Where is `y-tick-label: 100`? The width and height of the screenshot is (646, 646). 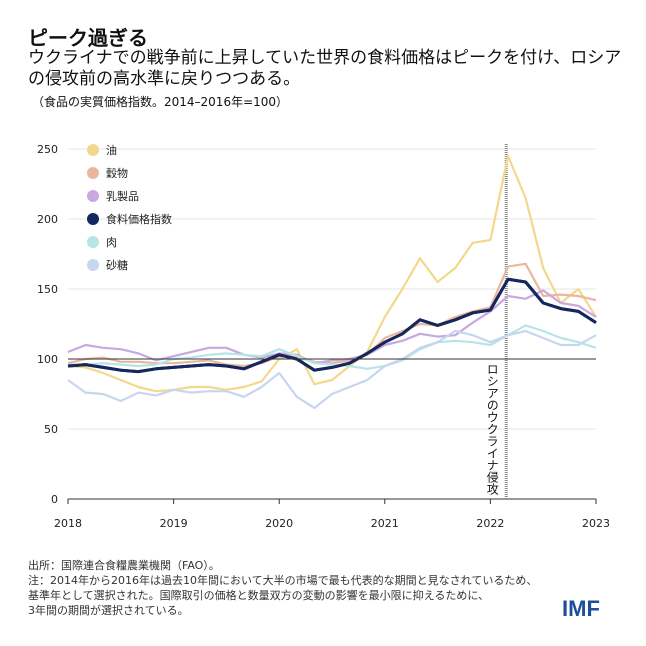
y-tick-label: 100 is located at coordinates (47, 359).